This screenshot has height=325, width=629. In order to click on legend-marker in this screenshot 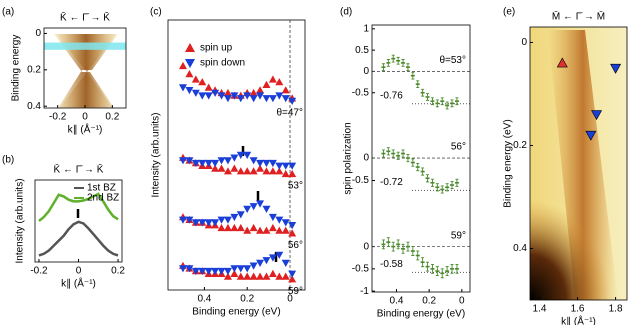, I will do `click(190, 63)`.